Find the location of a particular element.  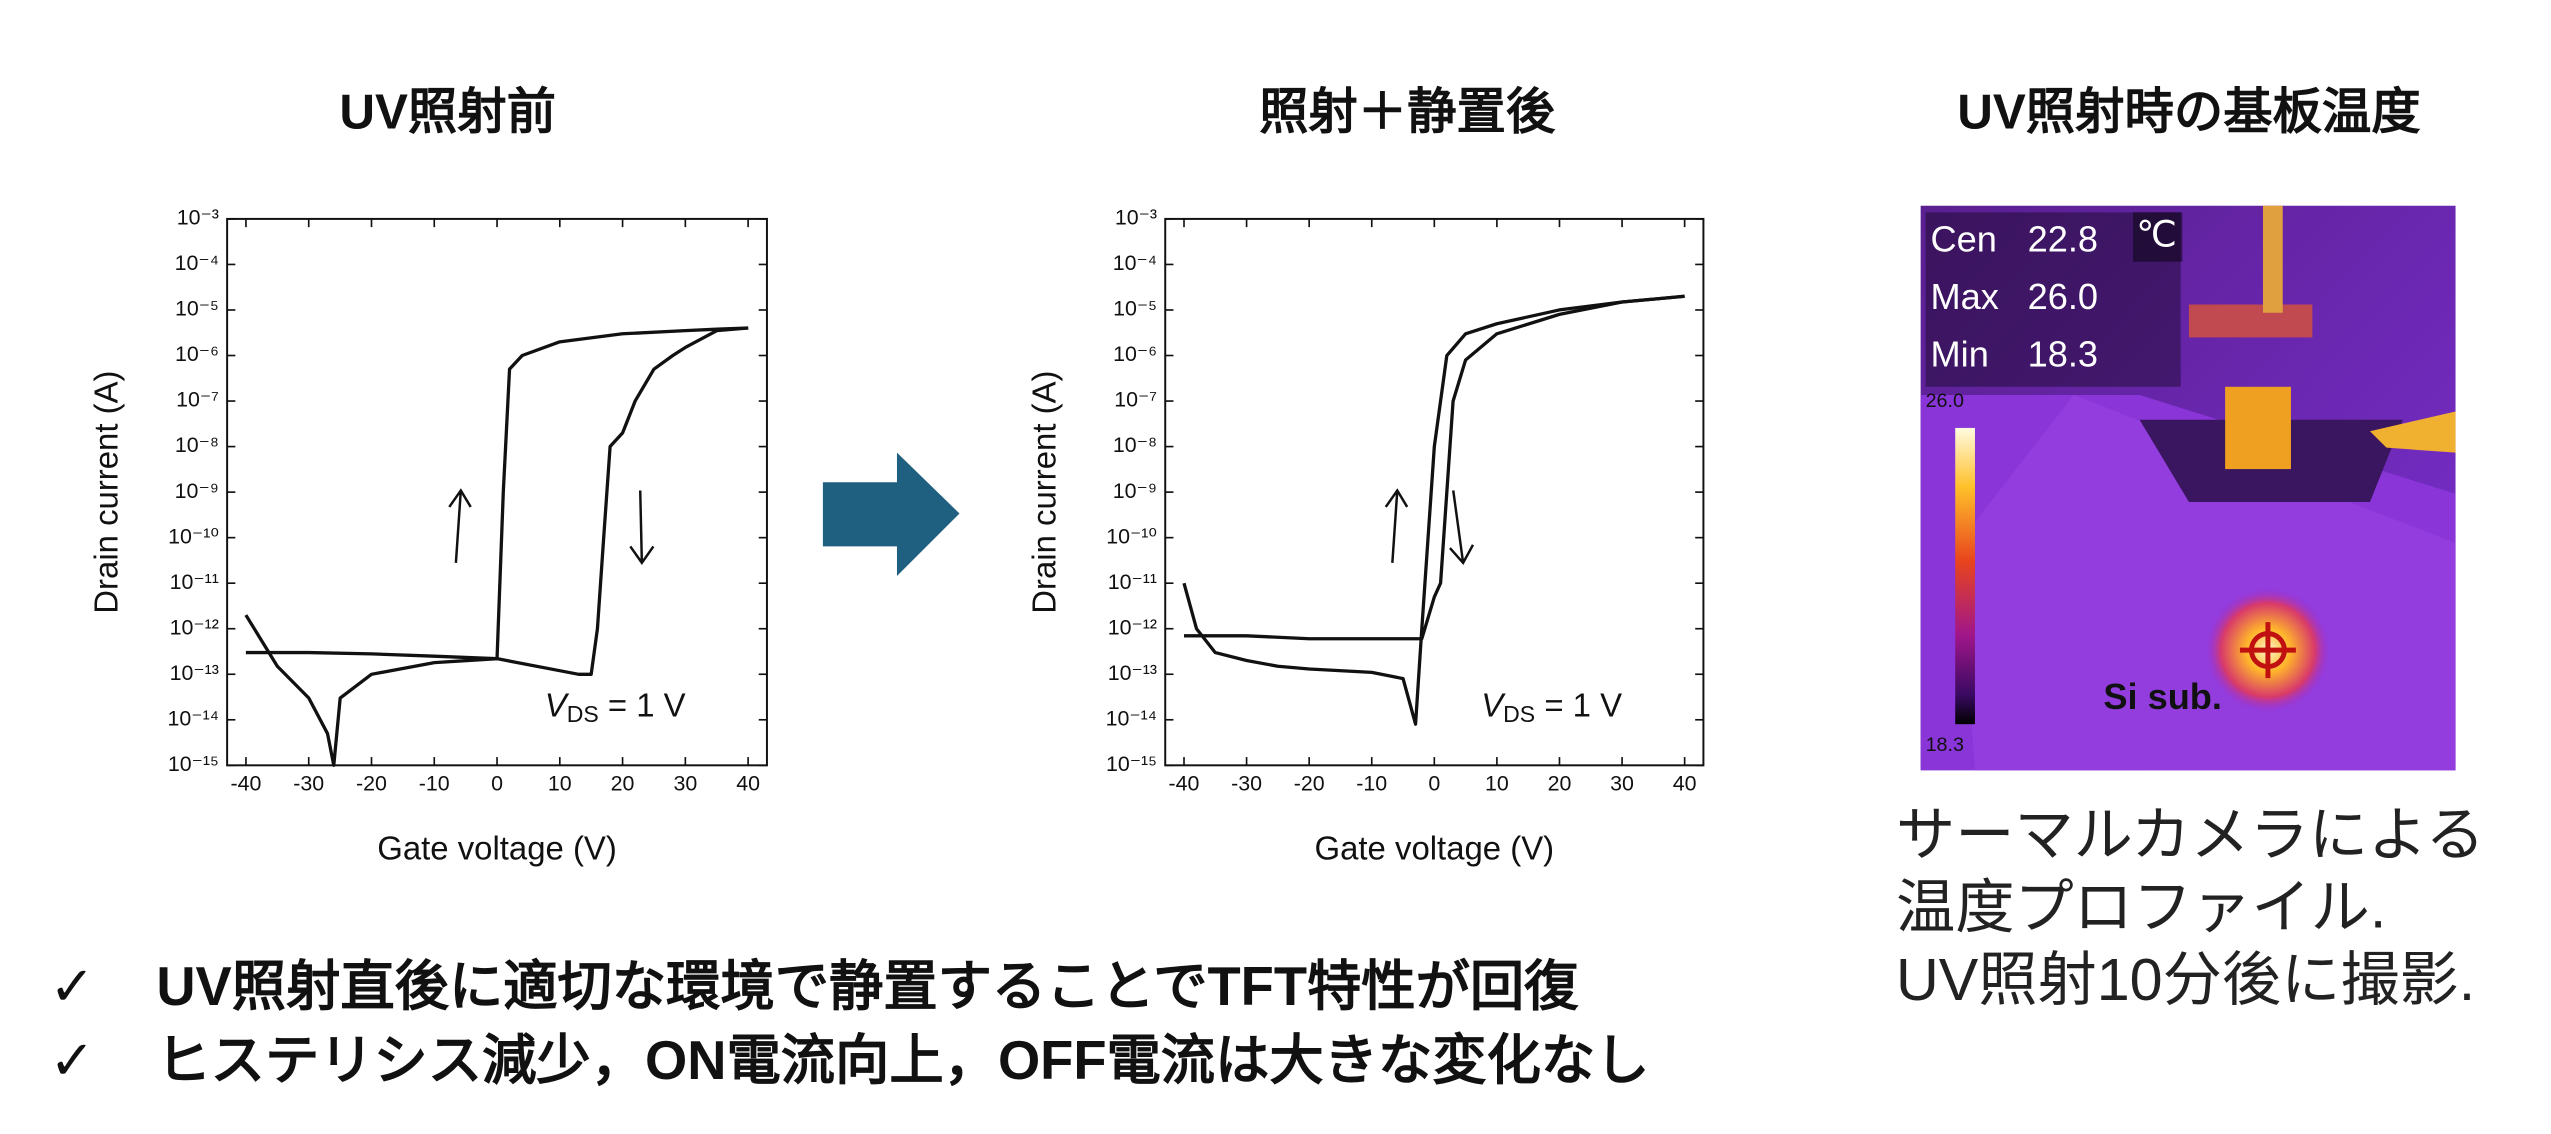

readout-value: 26.0 is located at coordinates (2063, 296).